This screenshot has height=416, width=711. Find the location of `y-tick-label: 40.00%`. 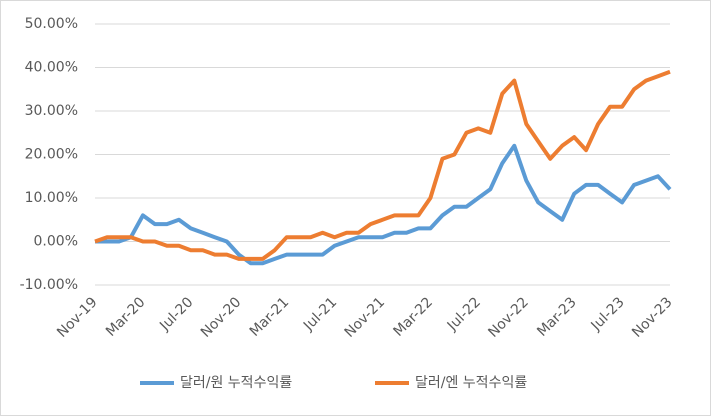

y-tick-label: 40.00% is located at coordinates (51, 68).